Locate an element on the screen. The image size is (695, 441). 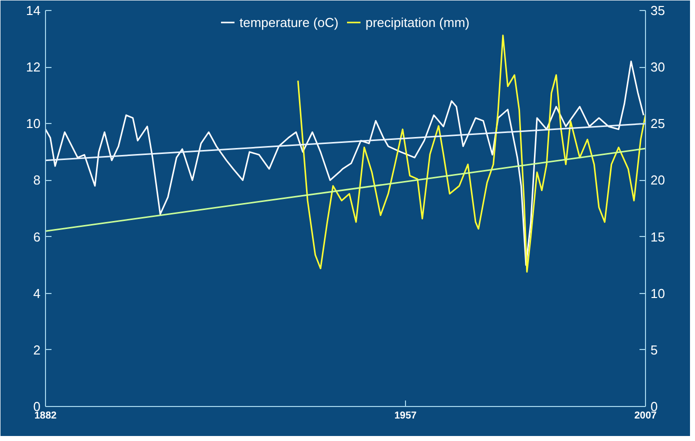
x-tick-label: 1882 is located at coordinates (46, 416).